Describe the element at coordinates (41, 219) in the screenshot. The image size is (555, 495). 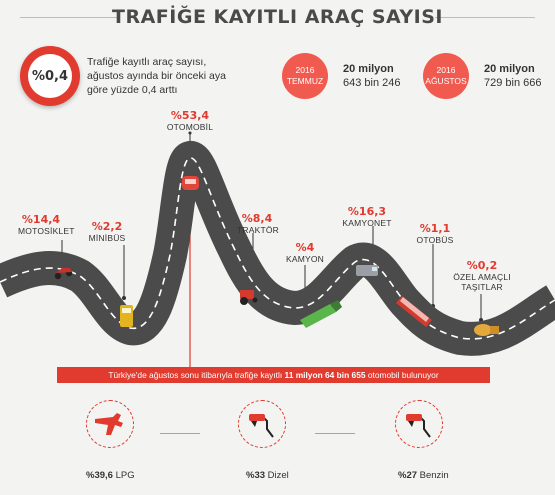
I see `vehicle-pct: %14,4` at that location.